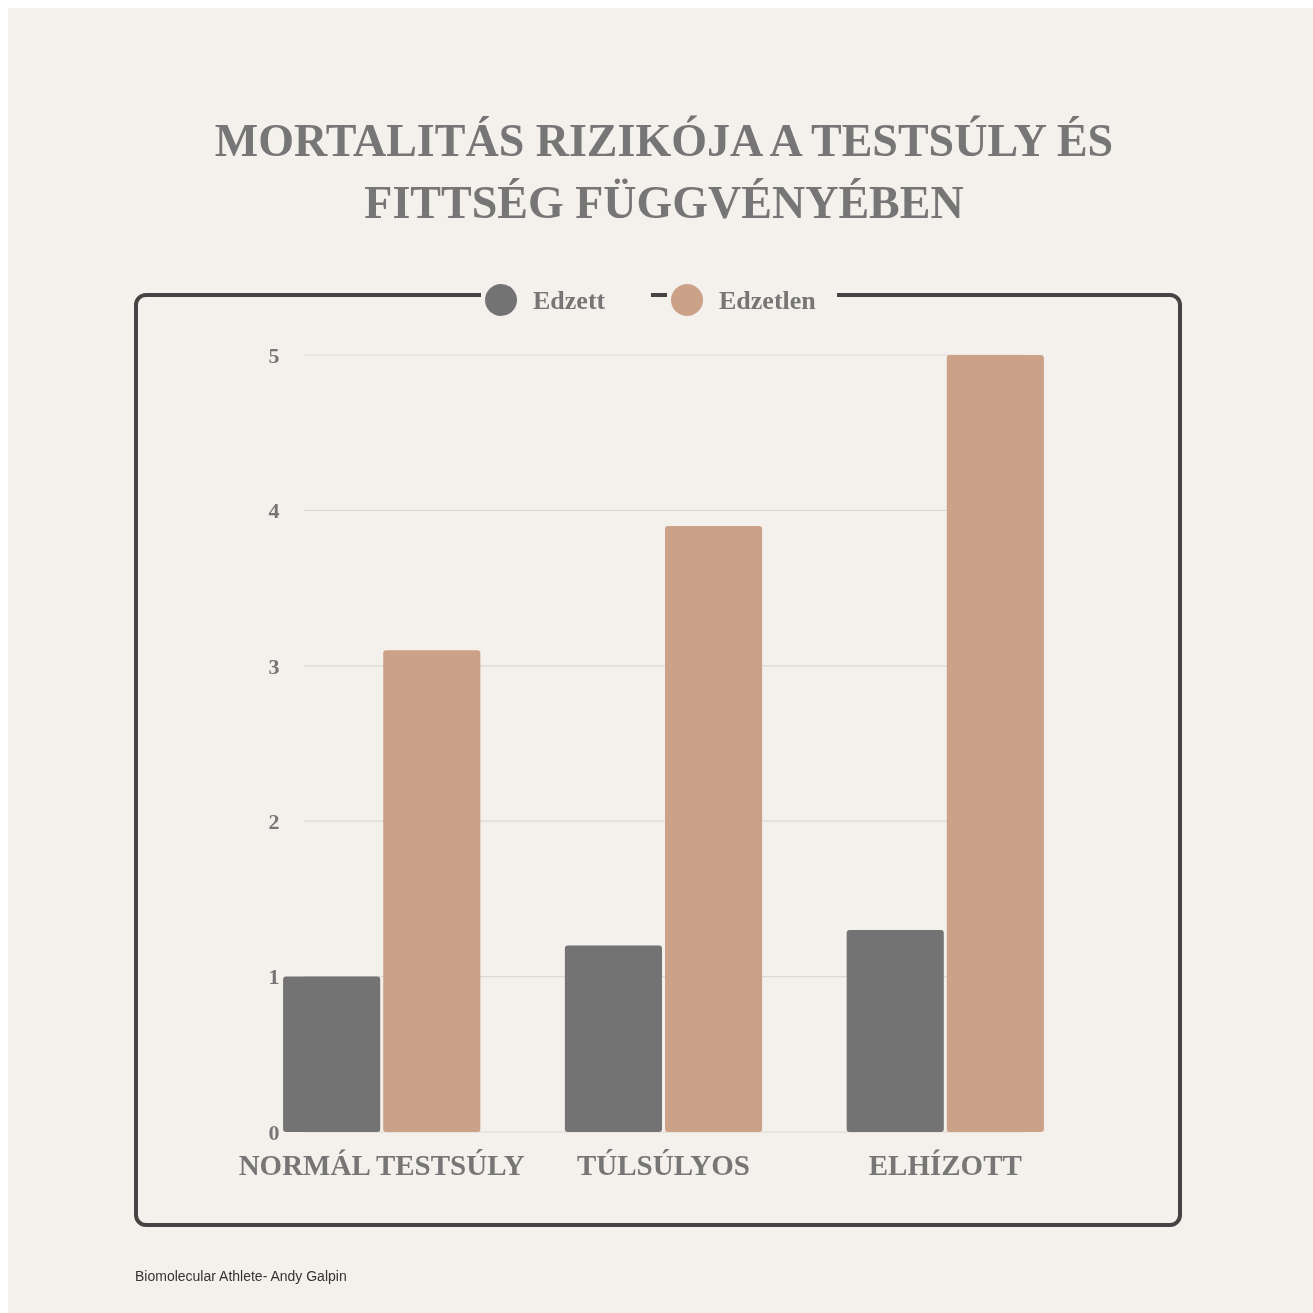 The image size is (1313, 1313). What do you see at coordinates (274, 511) in the screenshot?
I see `y-tick-label: 4` at bounding box center [274, 511].